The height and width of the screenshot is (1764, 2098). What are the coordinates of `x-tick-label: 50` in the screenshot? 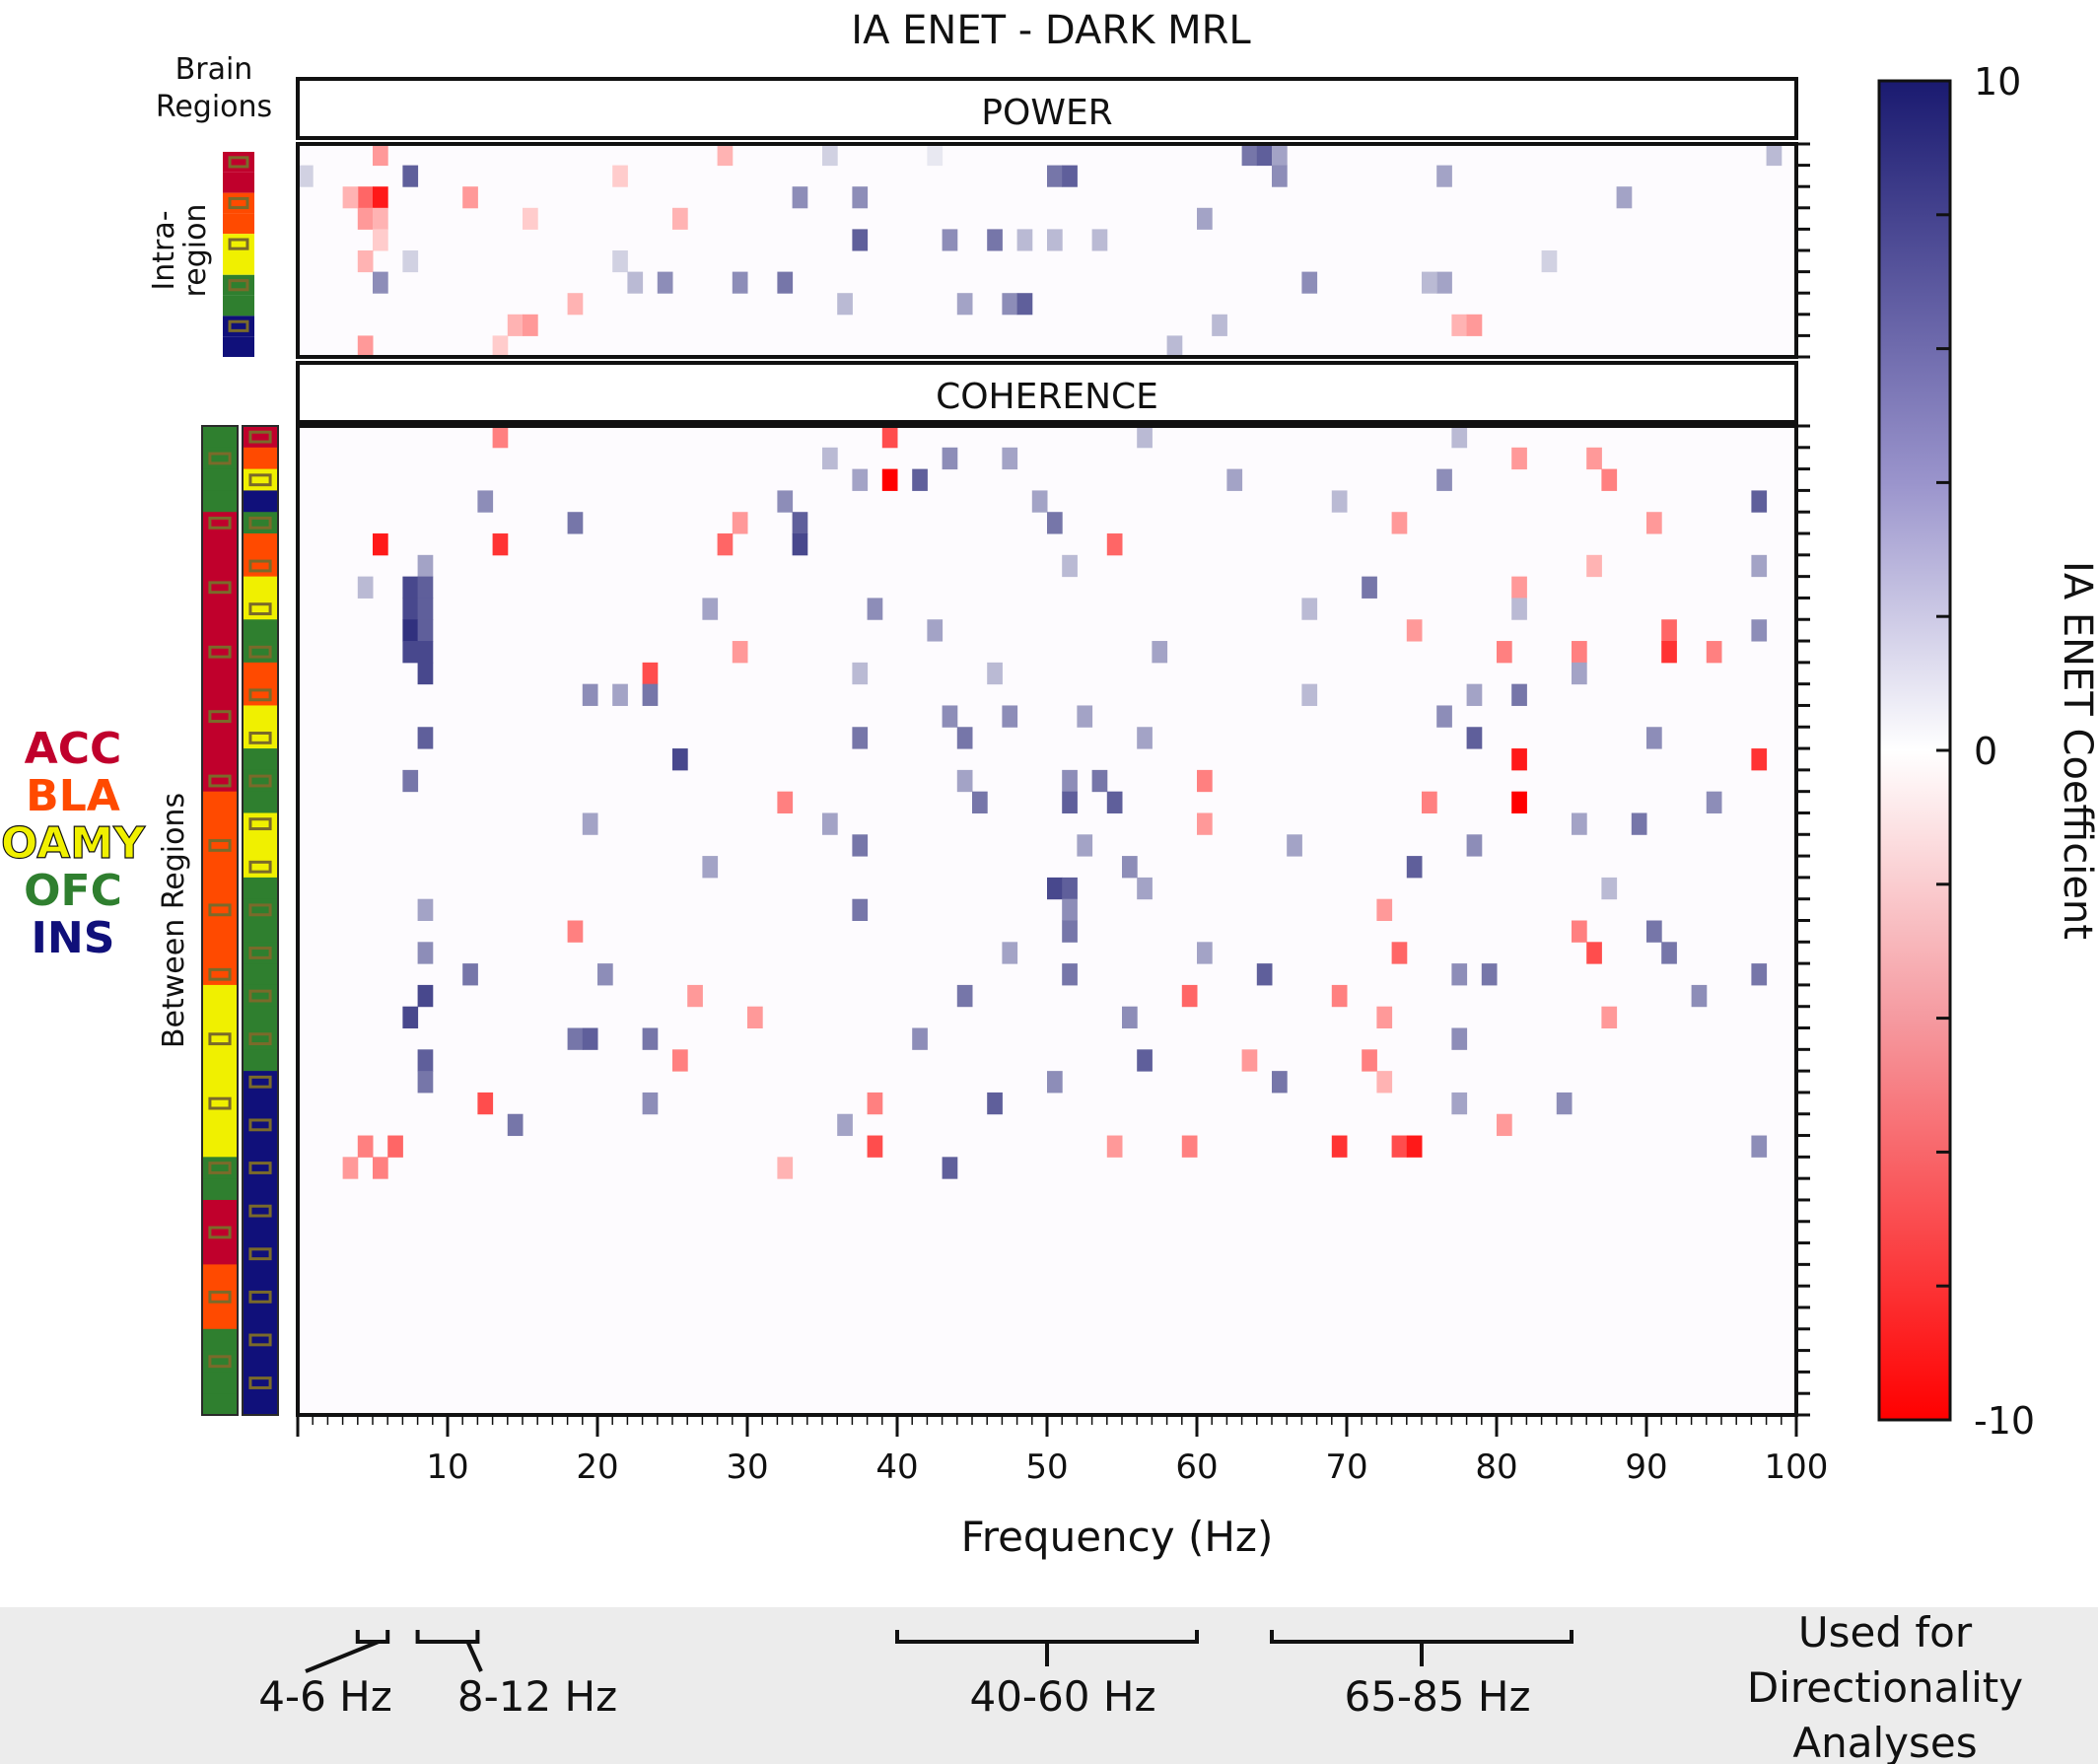 It's located at (1046, 1467).